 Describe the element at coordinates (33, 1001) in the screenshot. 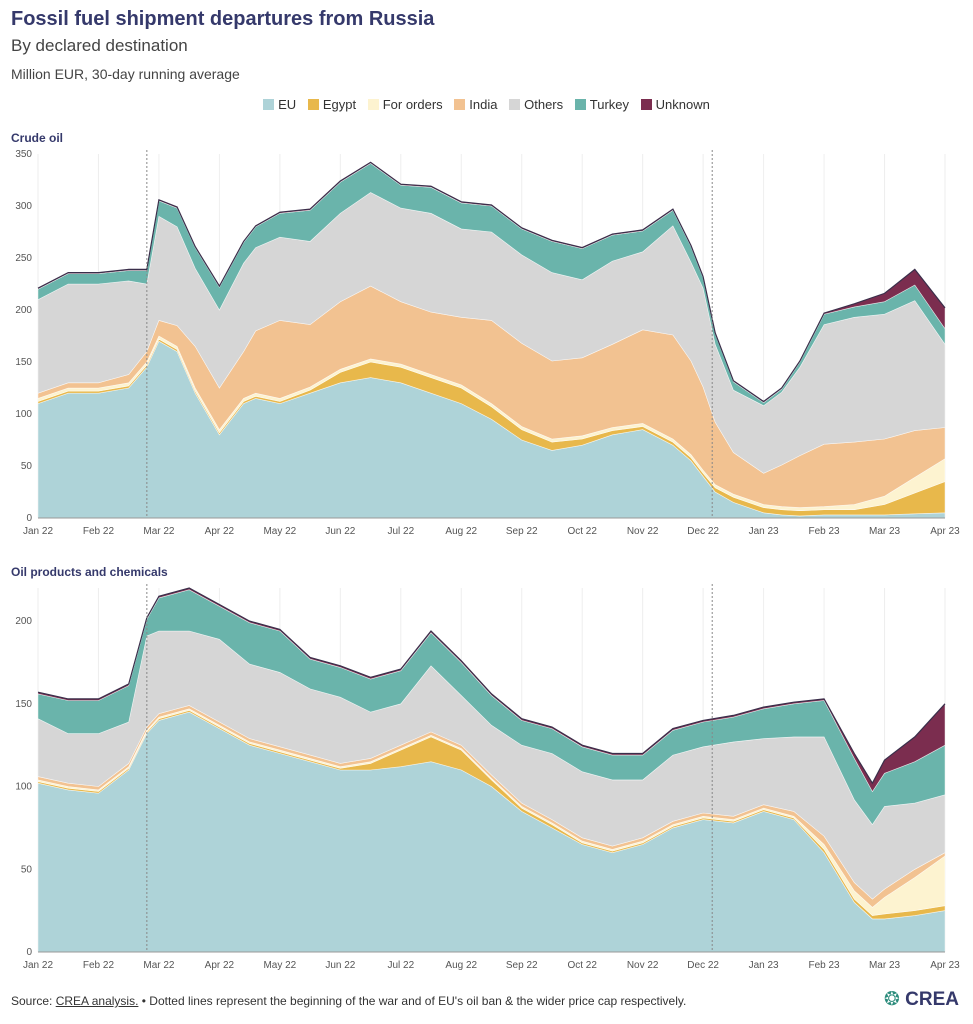

I see `source-prefix: Source:` at that location.